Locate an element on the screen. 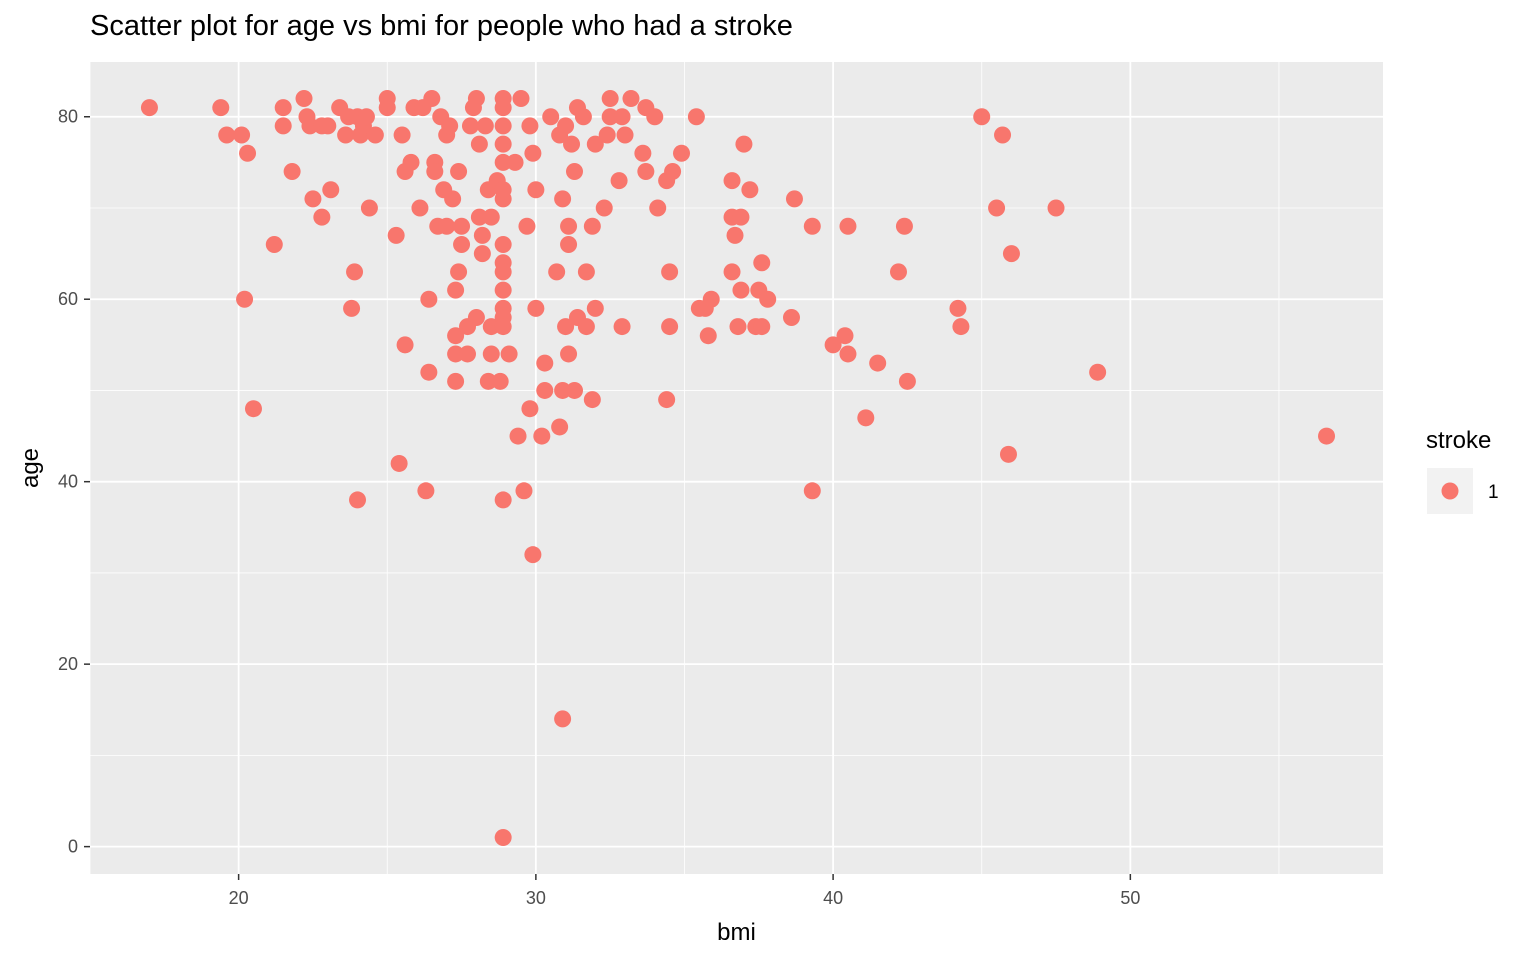 Image resolution: width=1536 pixels, height=960 pixels. y-tick-label: 80 is located at coordinates (68, 117).